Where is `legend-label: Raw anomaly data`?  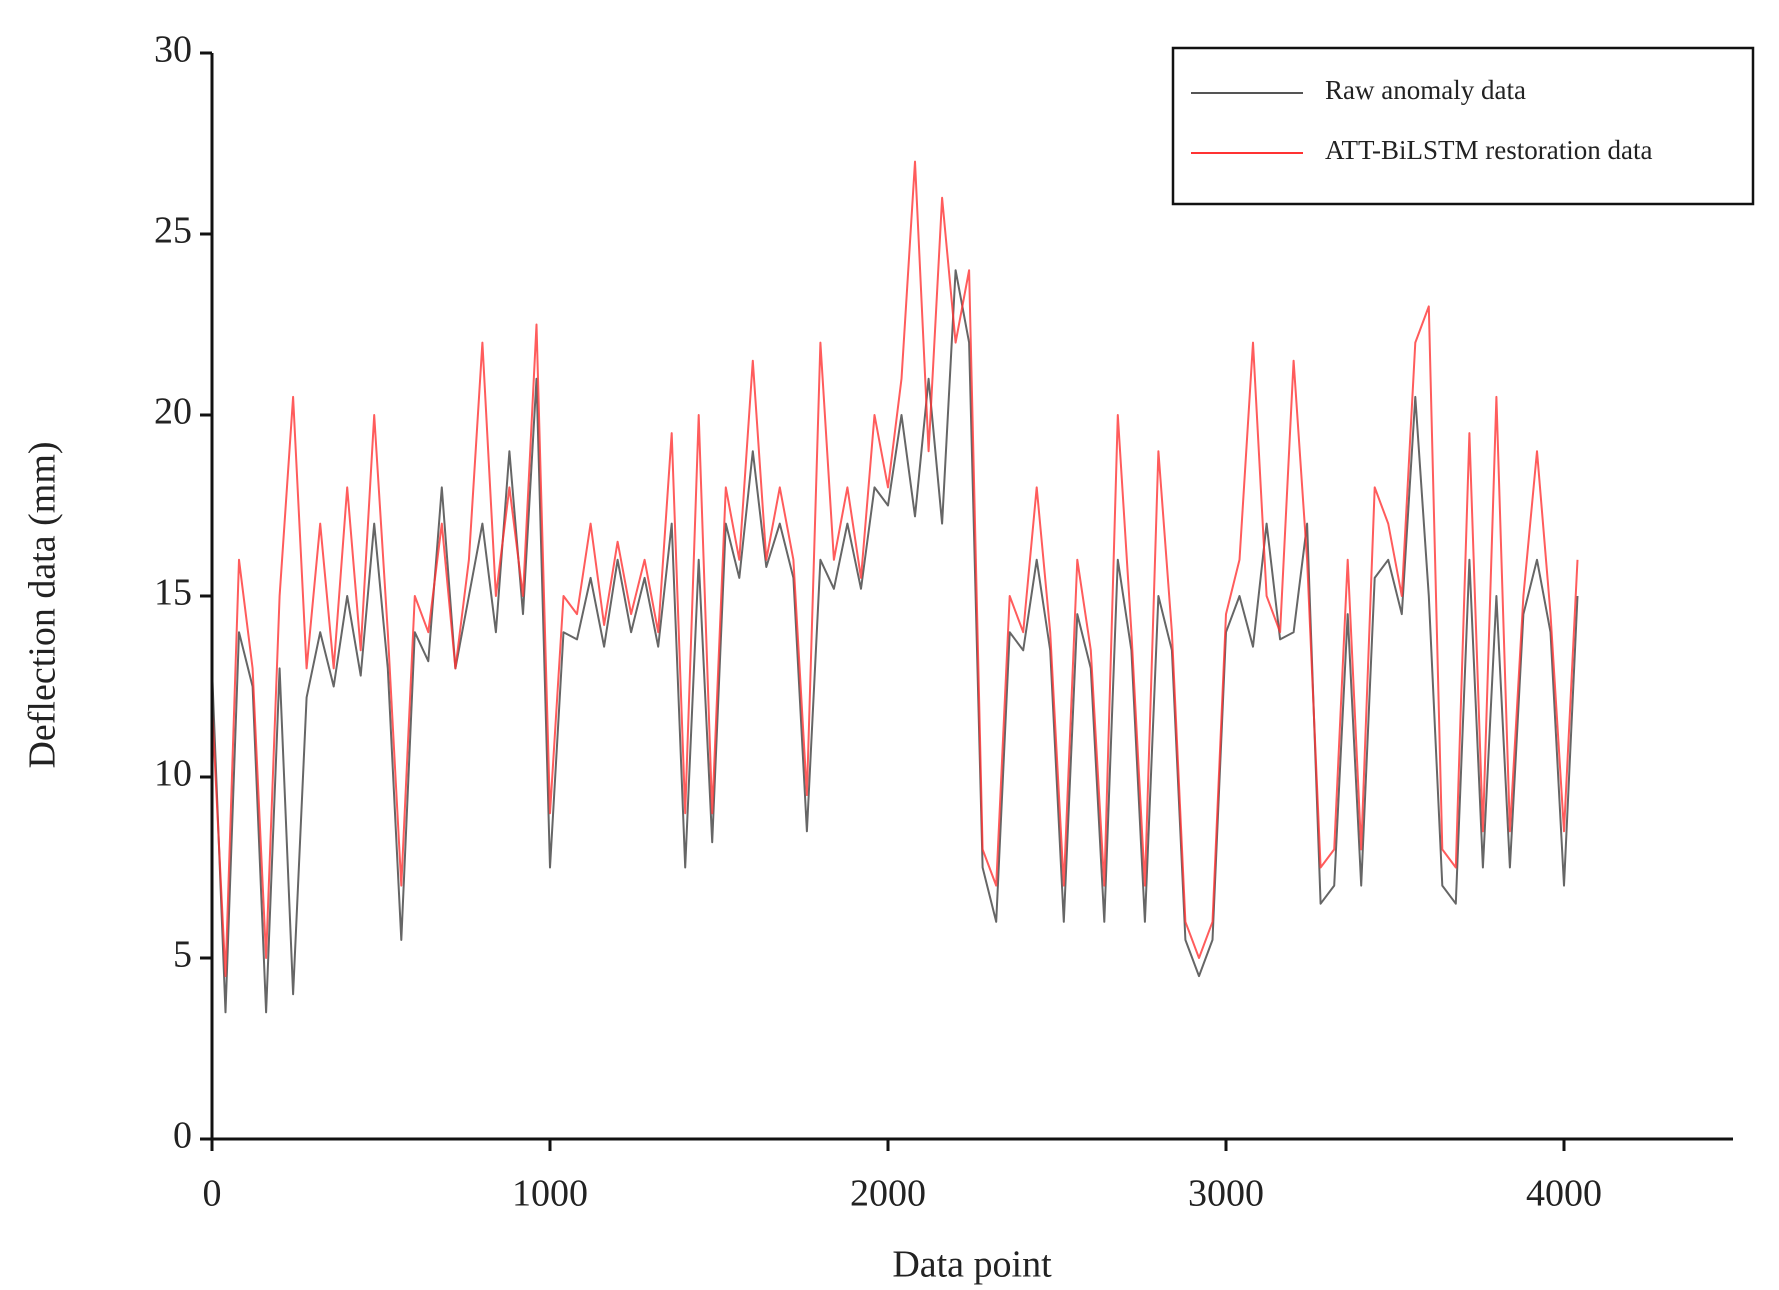
legend-label: Raw anomaly data is located at coordinates (1425, 90).